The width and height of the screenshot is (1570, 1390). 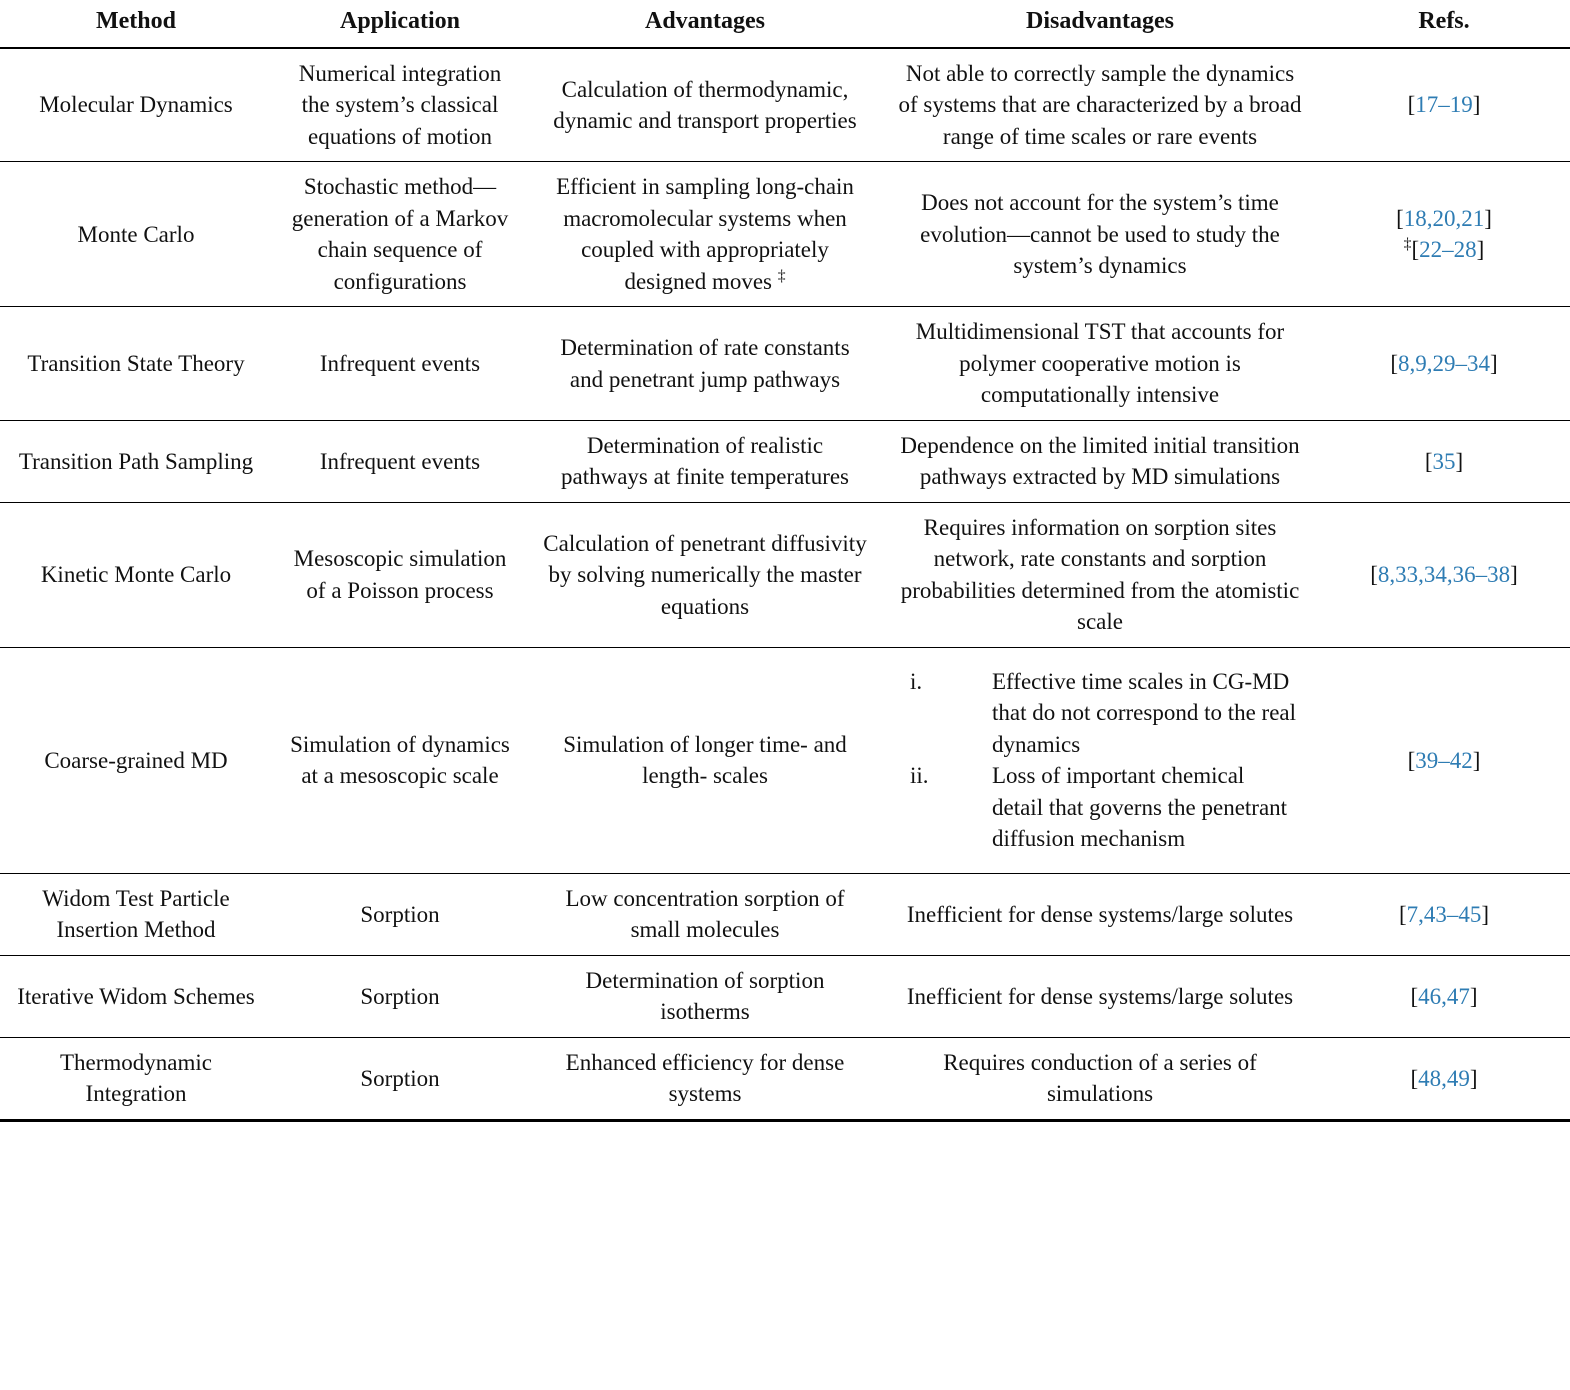 I want to click on cell-refs: [18,20,21] ‡[22–28], so click(x=1444, y=234).